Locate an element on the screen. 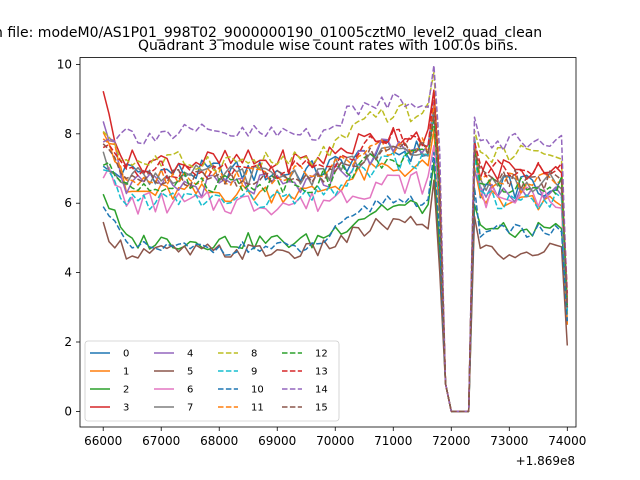 The image size is (640, 480). x-tick-label: 68000 is located at coordinates (219, 441).